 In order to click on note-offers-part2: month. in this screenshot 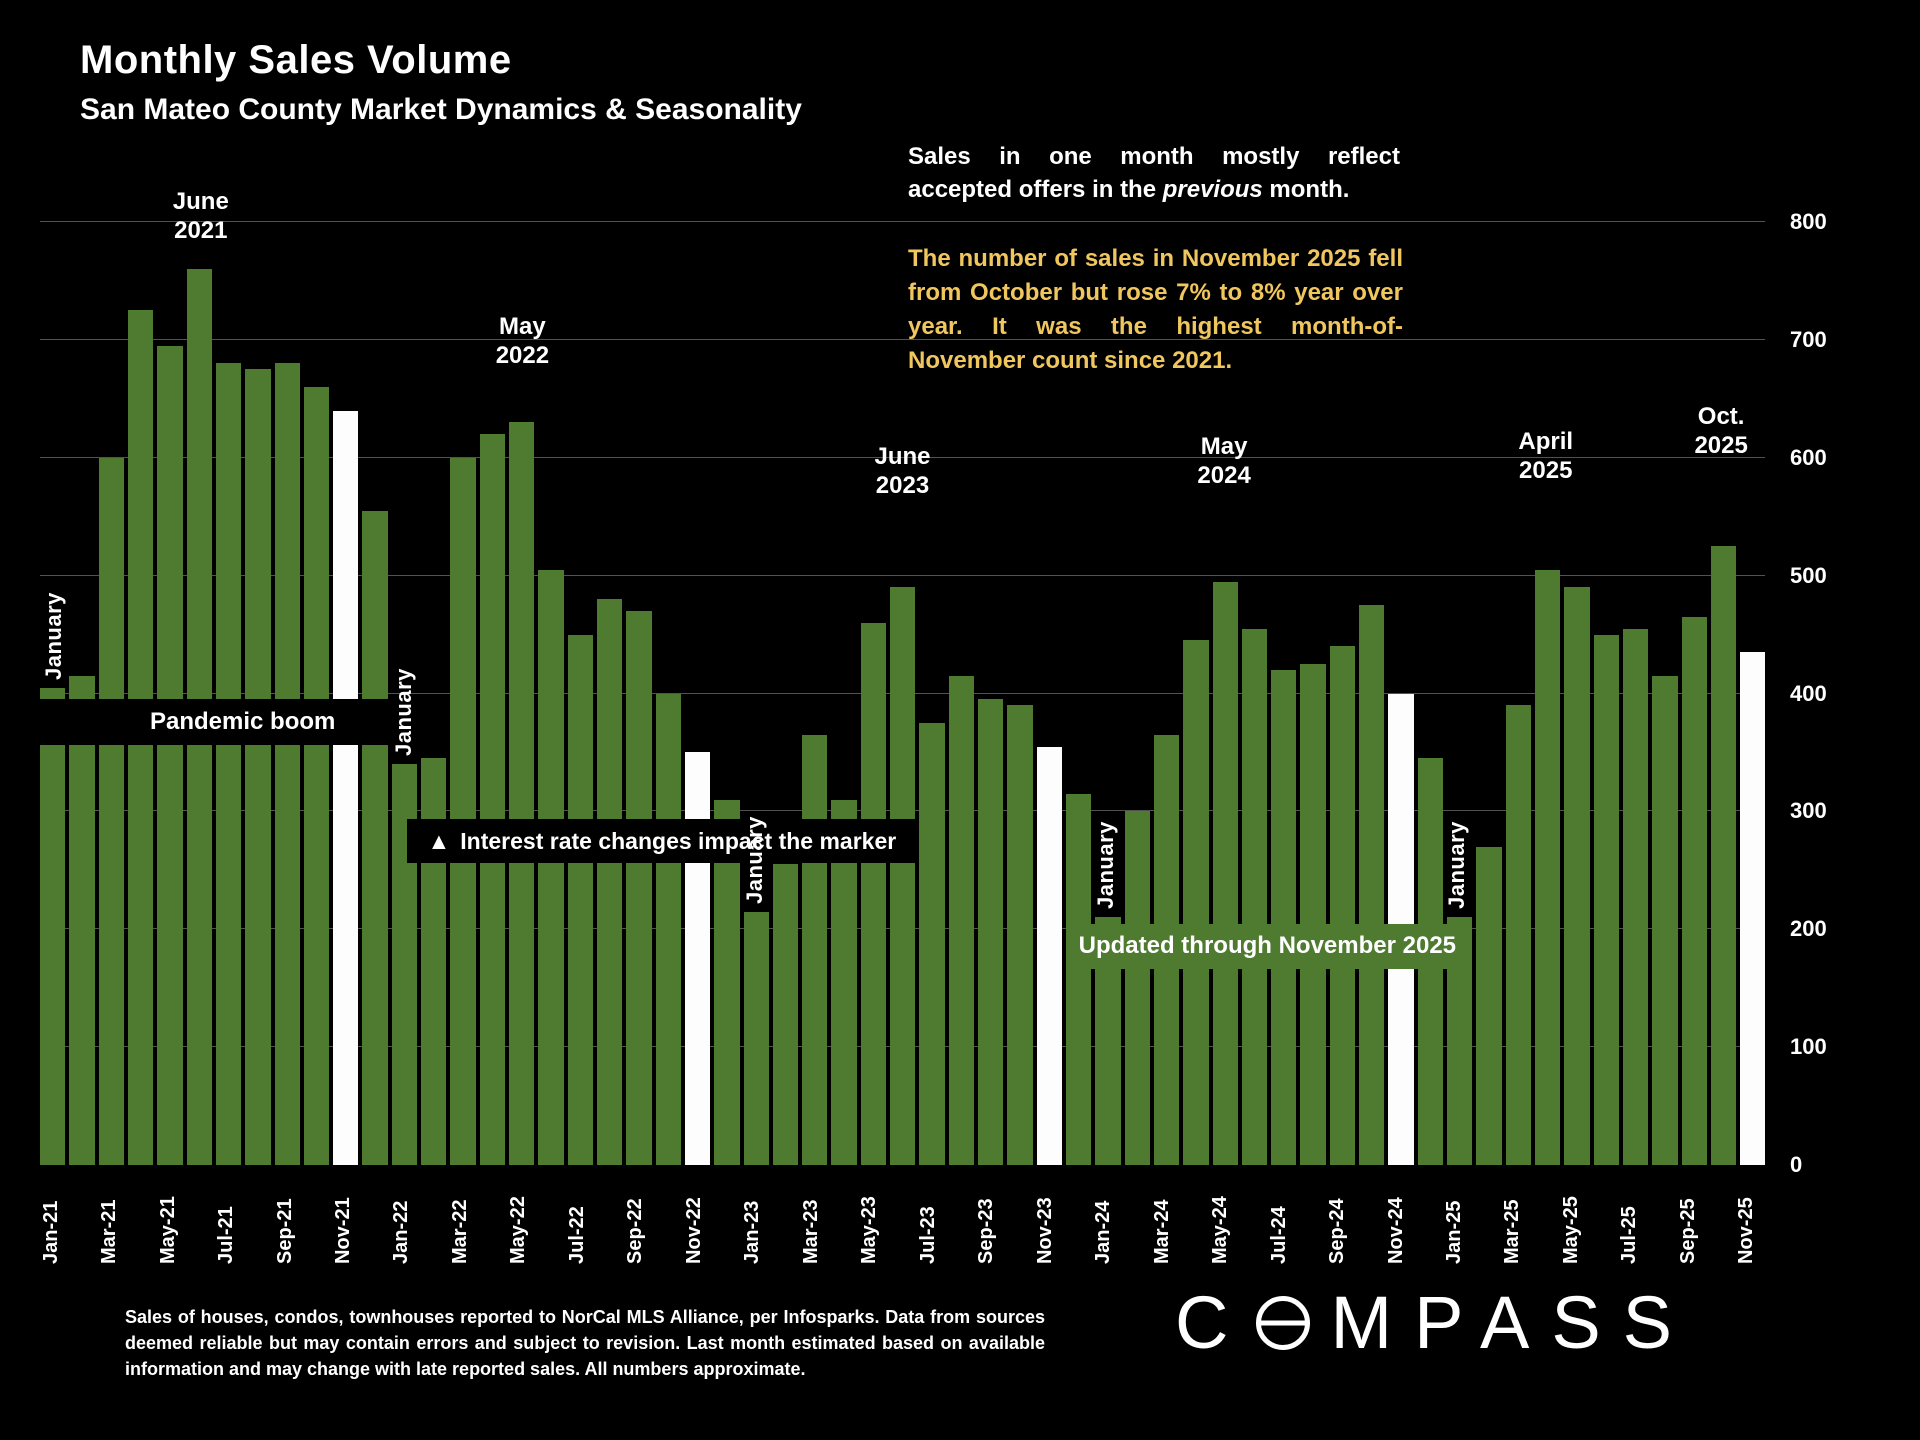, I will do `click(1306, 189)`.